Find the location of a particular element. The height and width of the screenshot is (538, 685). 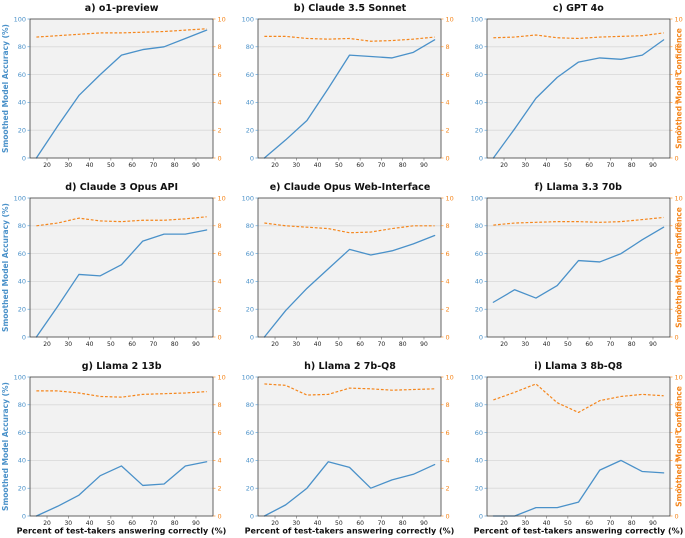

subplot-title-a: a) o1-preview is located at coordinates (121, 8).